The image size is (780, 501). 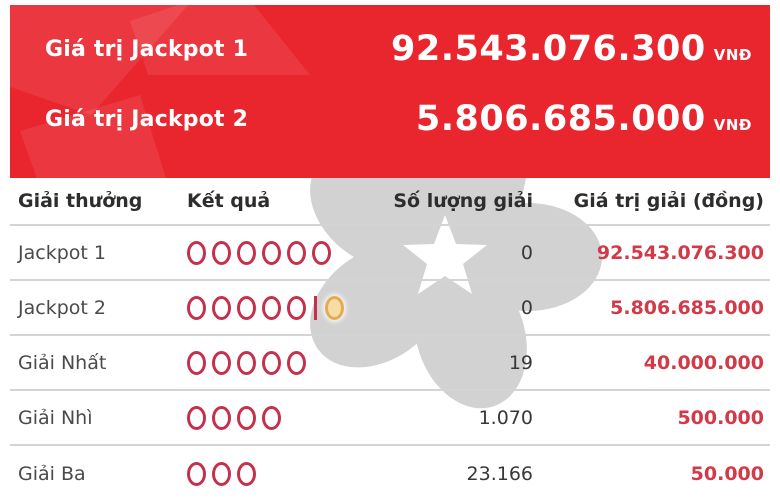 I want to click on extra-ball-icon, so click(x=334, y=307).